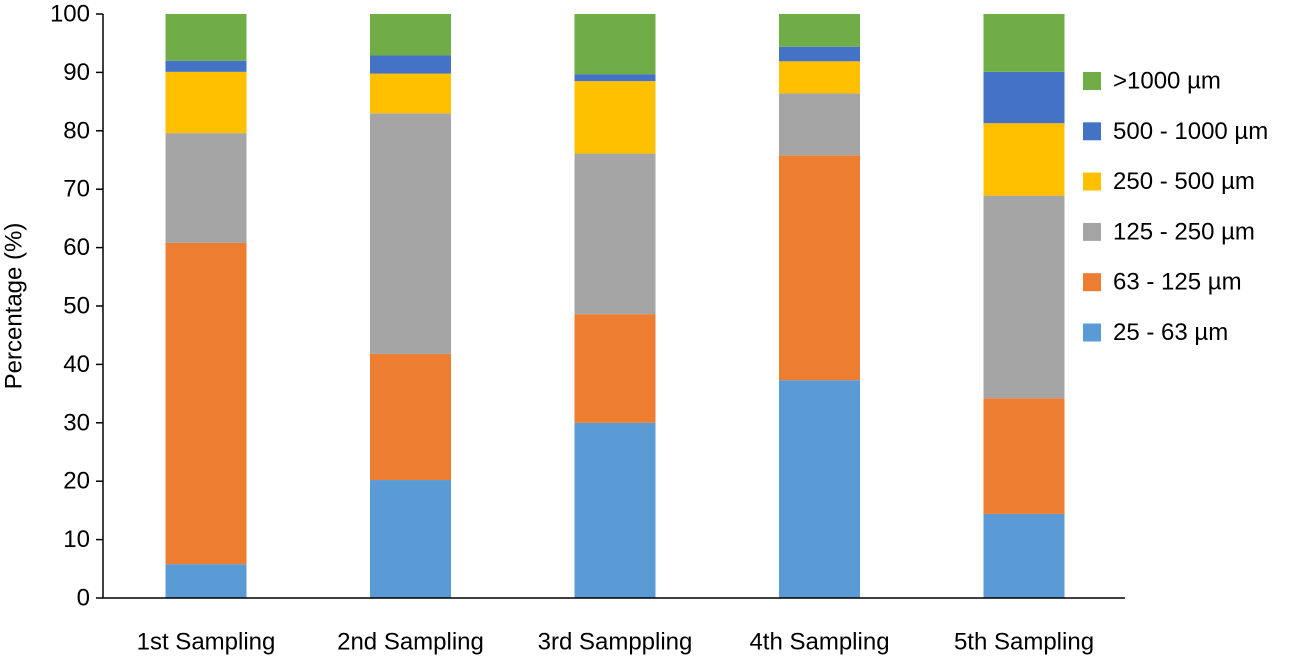  I want to click on y-ticks-group: 0 10 20 30 40 50 60 70 80 90 100, so click(76, 306).